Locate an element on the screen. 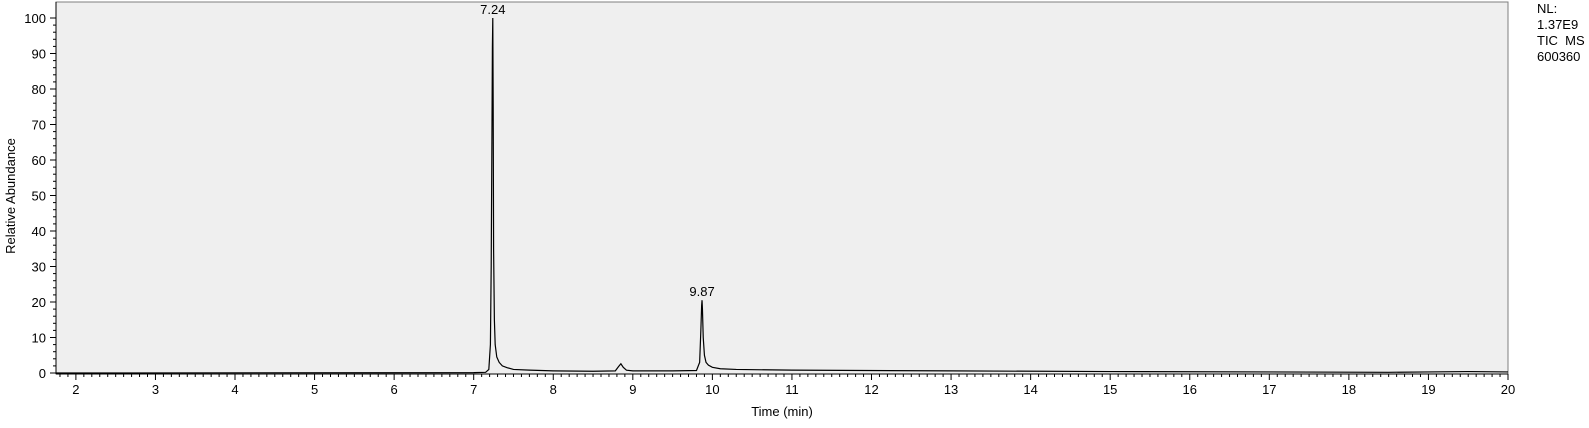 Image resolution: width=1589 pixels, height=428 pixels. y-tick-label: 0 is located at coordinates (42, 373).